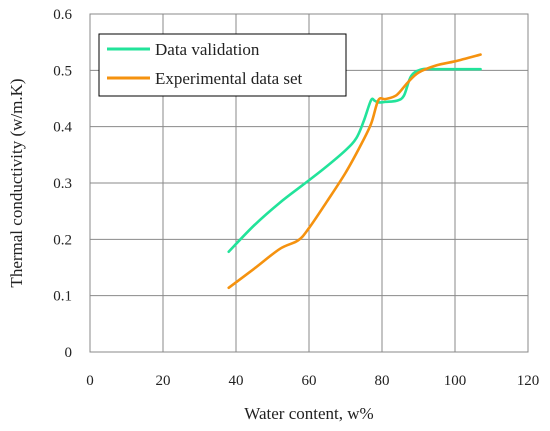 The width and height of the screenshot is (550, 431). Describe the element at coordinates (62, 297) in the screenshot. I see `y-tick-label: 0.1` at that location.